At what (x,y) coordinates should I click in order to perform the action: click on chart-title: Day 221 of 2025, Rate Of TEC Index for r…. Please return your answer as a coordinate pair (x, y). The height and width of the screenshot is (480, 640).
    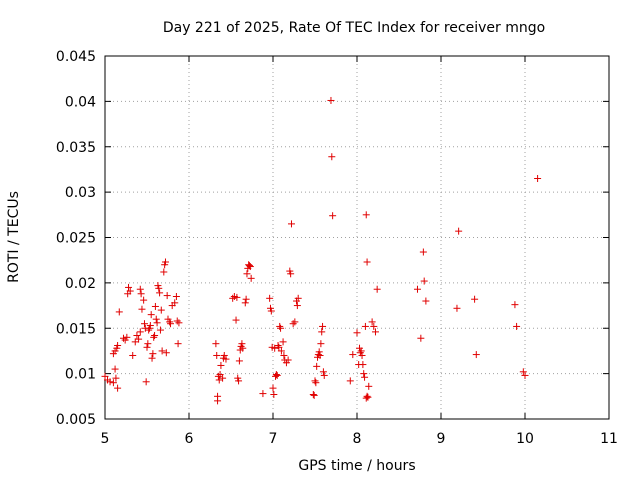
    Looking at the image, I should click on (354, 28).